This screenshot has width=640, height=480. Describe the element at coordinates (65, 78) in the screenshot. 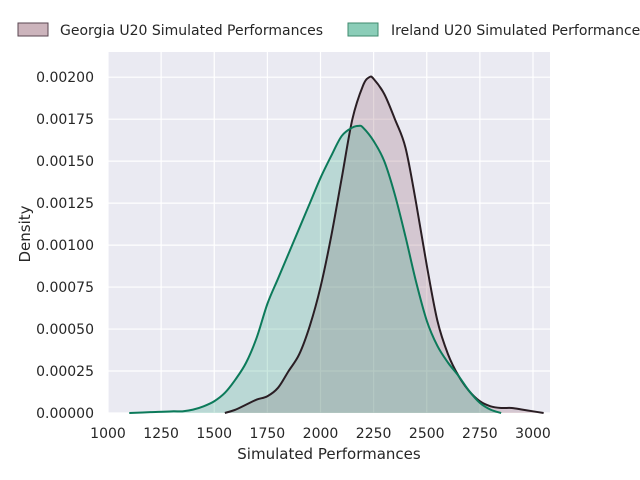

I see `y-tick-label: 0.00200` at that location.